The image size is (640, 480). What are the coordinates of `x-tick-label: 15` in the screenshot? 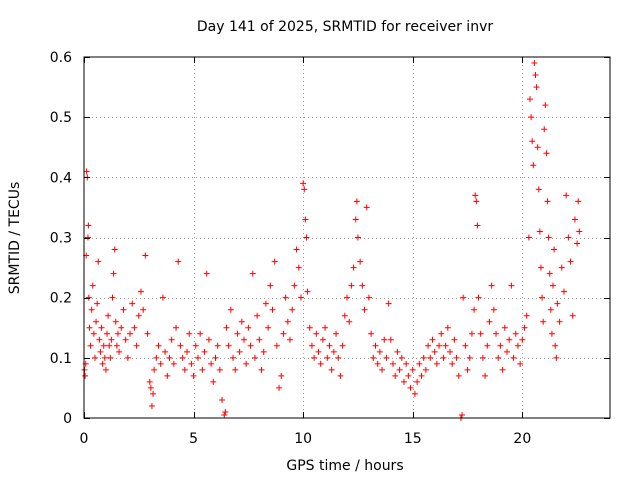 It's located at (413, 439).